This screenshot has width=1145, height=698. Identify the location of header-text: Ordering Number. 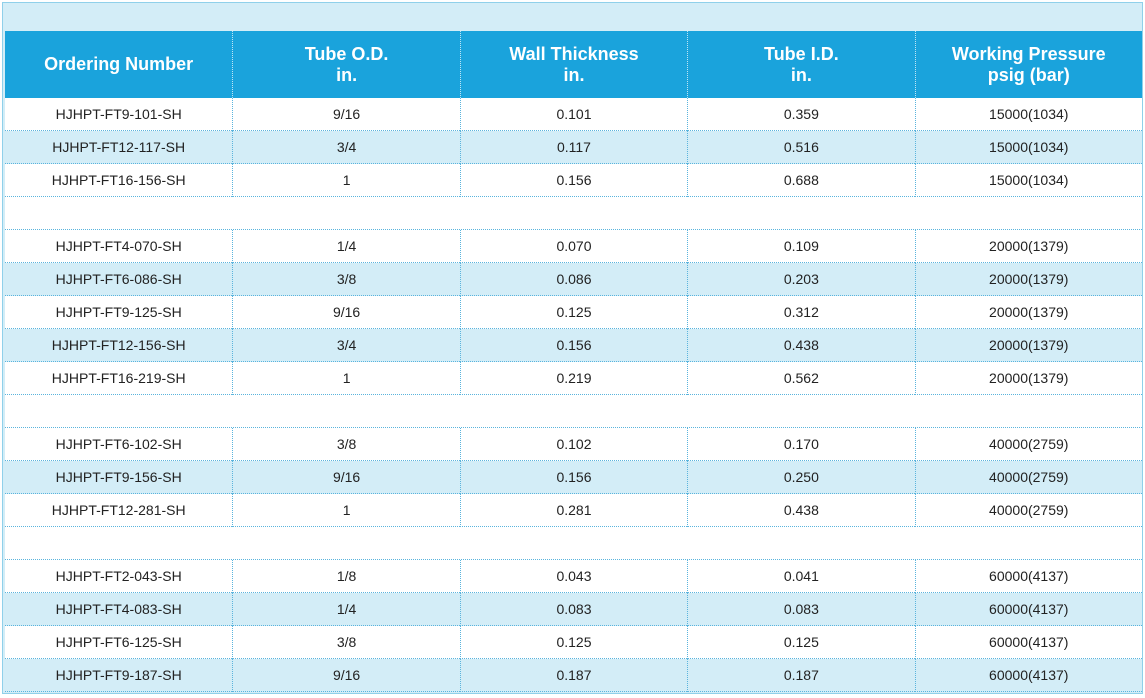
(119, 64).